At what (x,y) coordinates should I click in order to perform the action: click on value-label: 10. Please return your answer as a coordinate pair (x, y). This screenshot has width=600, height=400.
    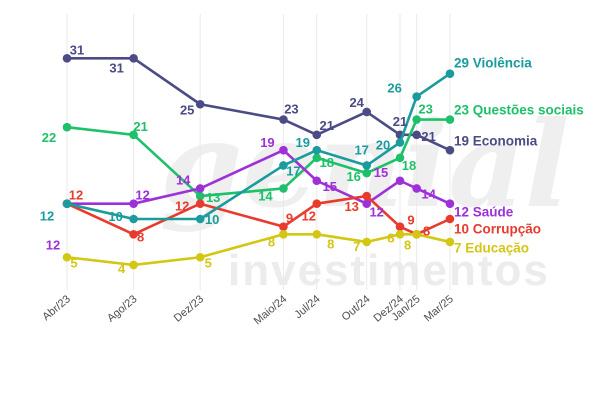
    Looking at the image, I should click on (115, 216).